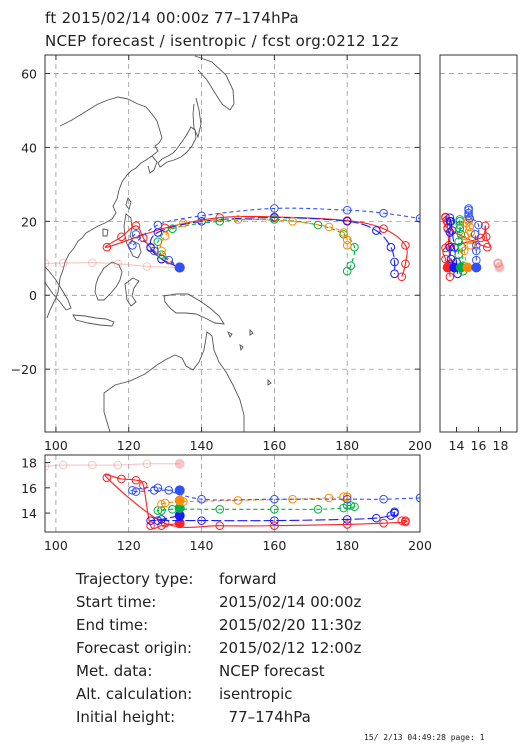 The image size is (532, 752). What do you see at coordinates (116, 602) in the screenshot?
I see `info-label-start-time: Start time:` at bounding box center [116, 602].